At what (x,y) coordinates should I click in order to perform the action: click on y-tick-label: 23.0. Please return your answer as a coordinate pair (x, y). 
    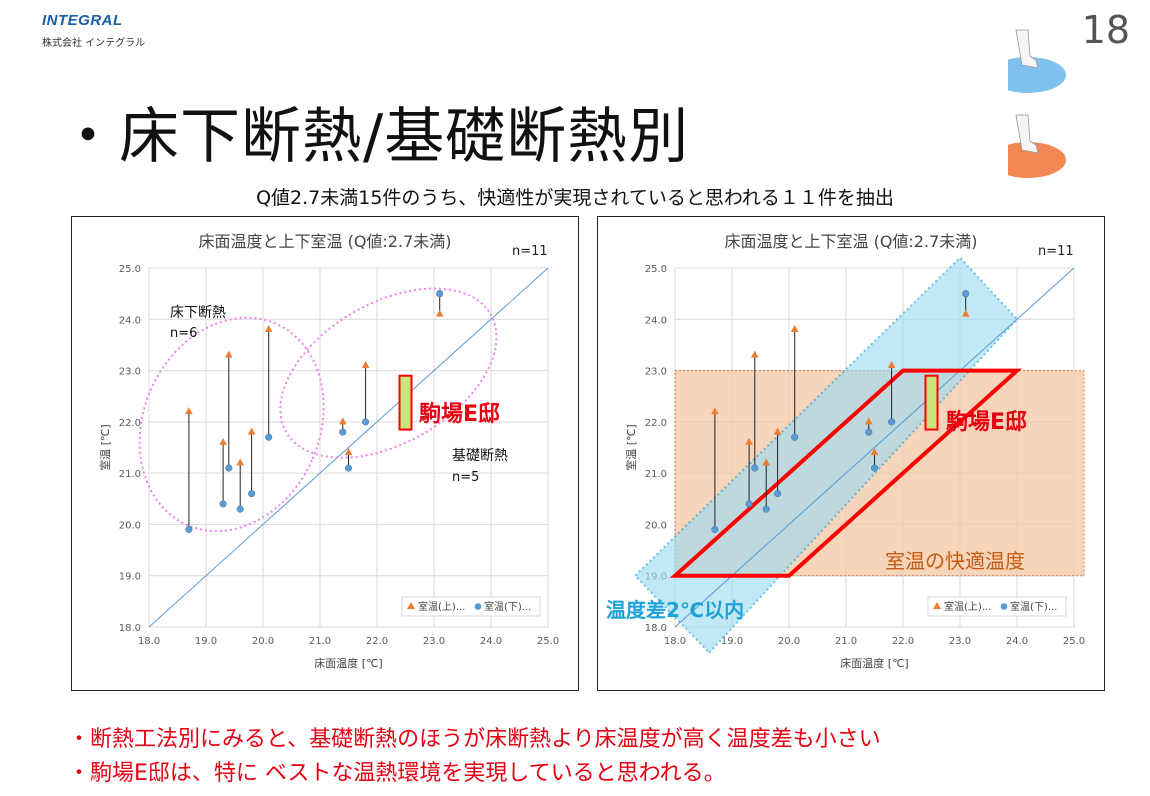
    Looking at the image, I should click on (656, 372).